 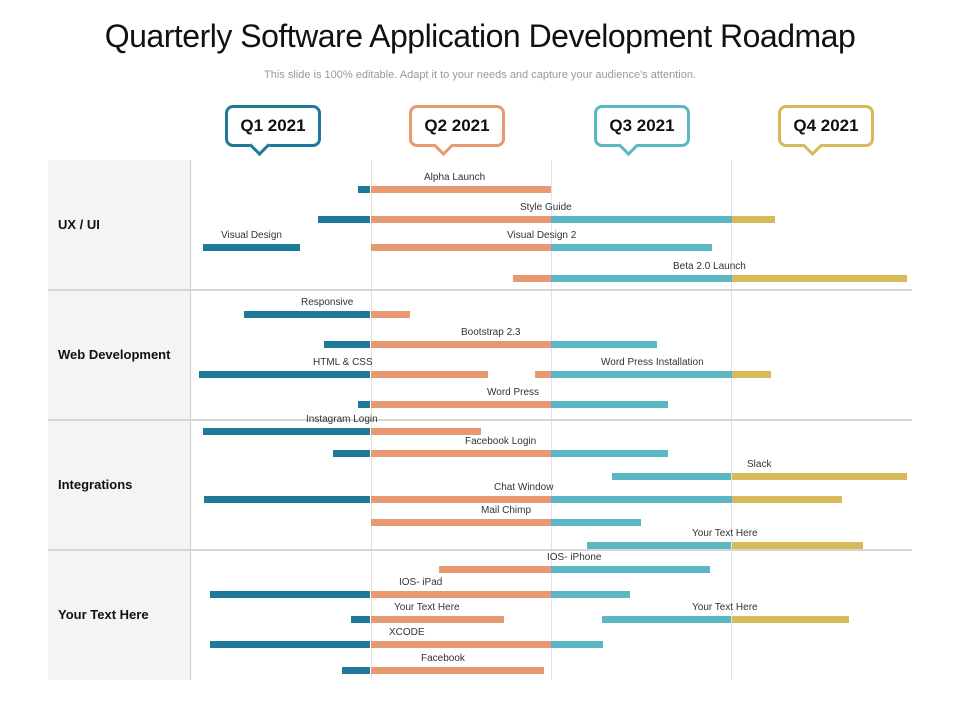 What do you see at coordinates (501, 441) in the screenshot?
I see `task-label: Facebook Login` at bounding box center [501, 441].